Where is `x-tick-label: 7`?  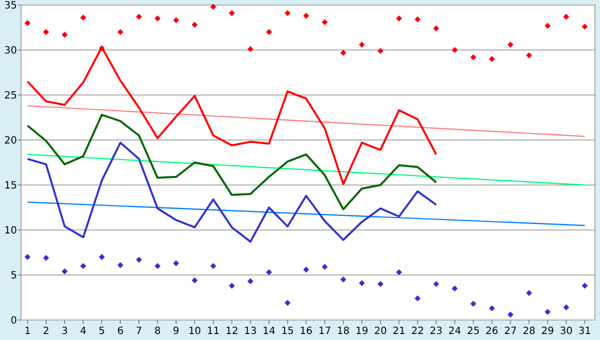
x-tick-label: 7 is located at coordinates (139, 331).